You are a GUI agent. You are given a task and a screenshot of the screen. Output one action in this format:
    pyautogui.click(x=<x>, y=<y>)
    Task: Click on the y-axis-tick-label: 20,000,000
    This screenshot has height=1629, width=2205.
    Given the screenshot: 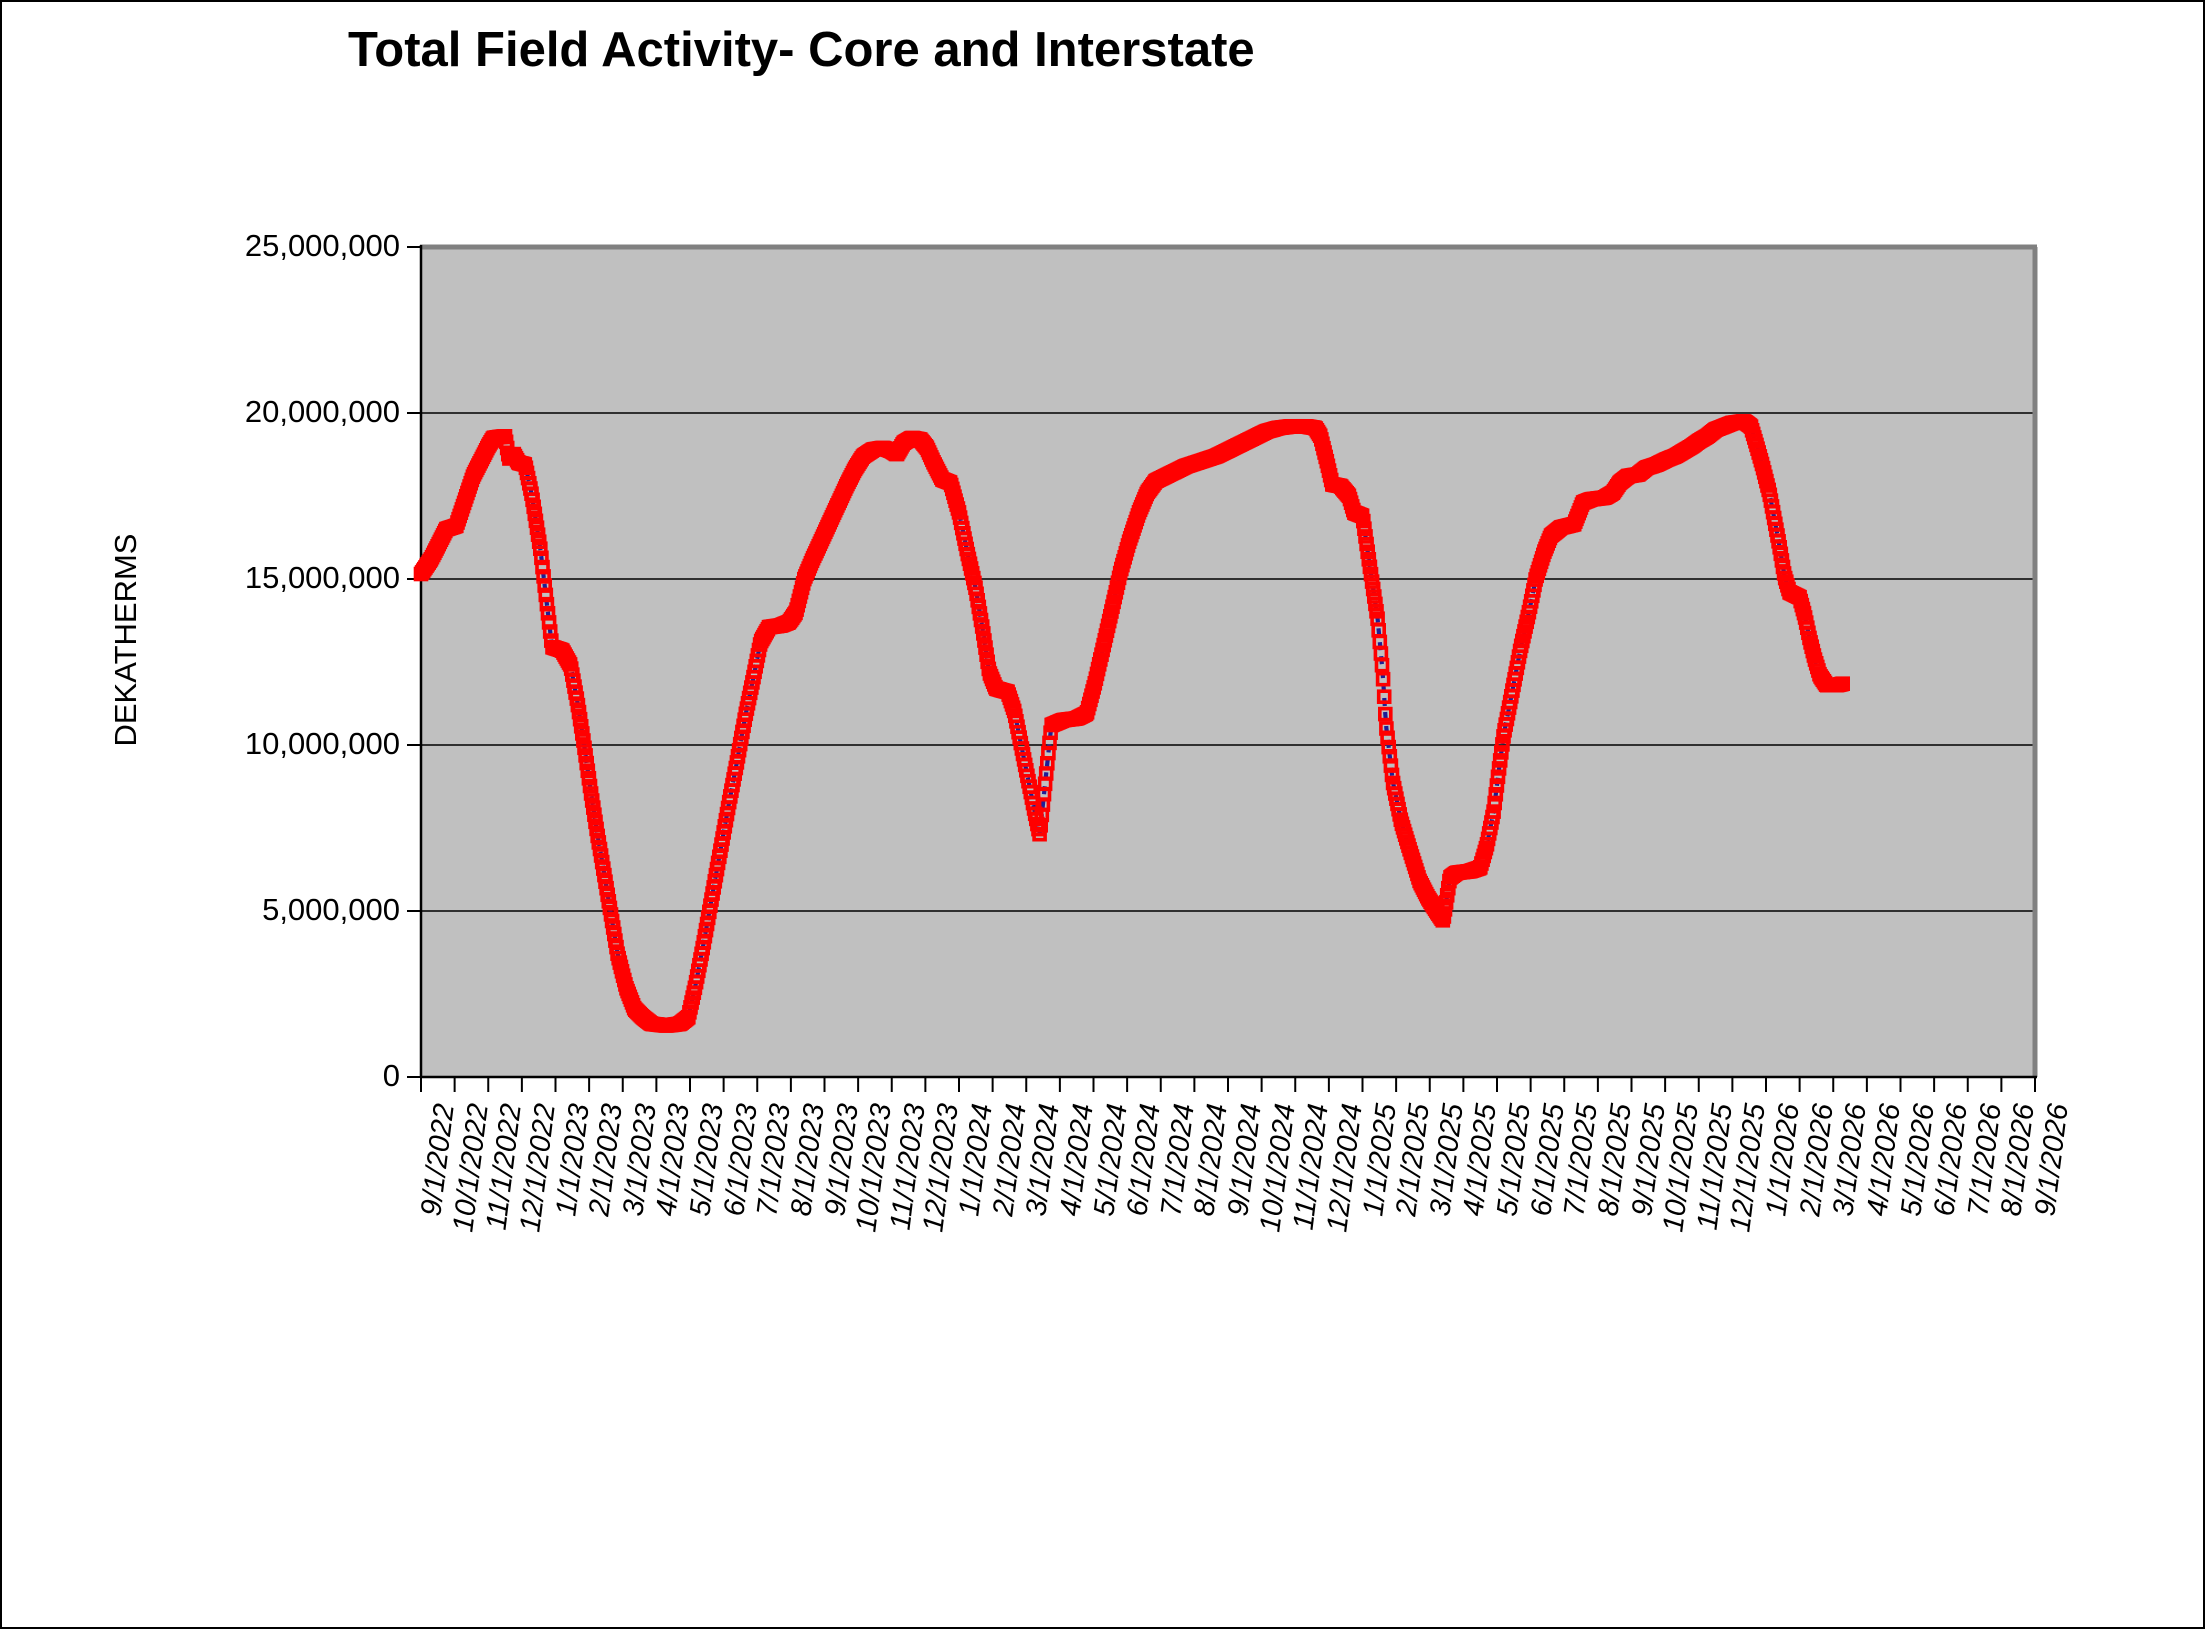 What is the action you would take?
    pyautogui.click(x=322, y=411)
    